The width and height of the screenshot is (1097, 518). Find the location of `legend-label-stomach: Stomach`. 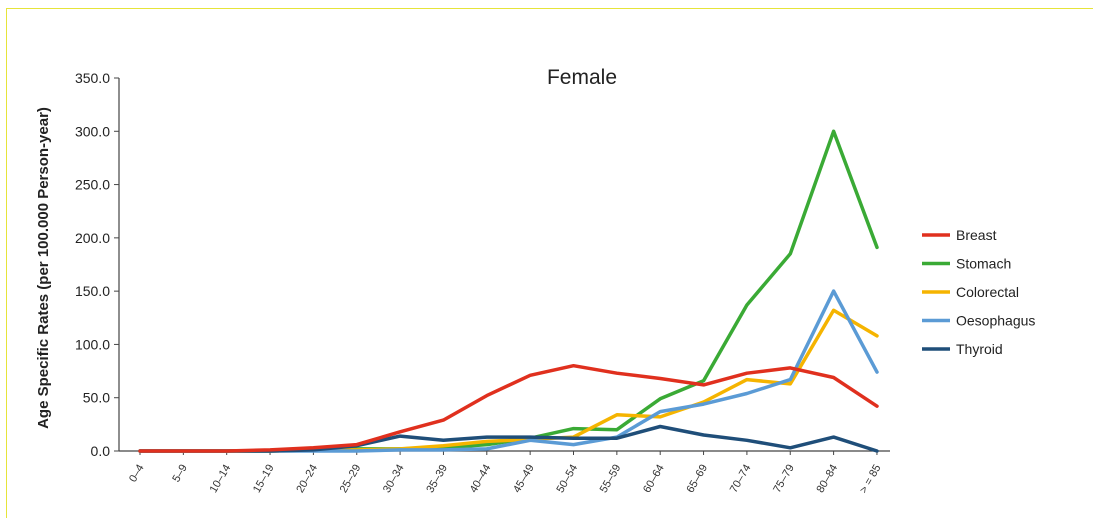

legend-label-stomach: Stomach is located at coordinates (983, 264).